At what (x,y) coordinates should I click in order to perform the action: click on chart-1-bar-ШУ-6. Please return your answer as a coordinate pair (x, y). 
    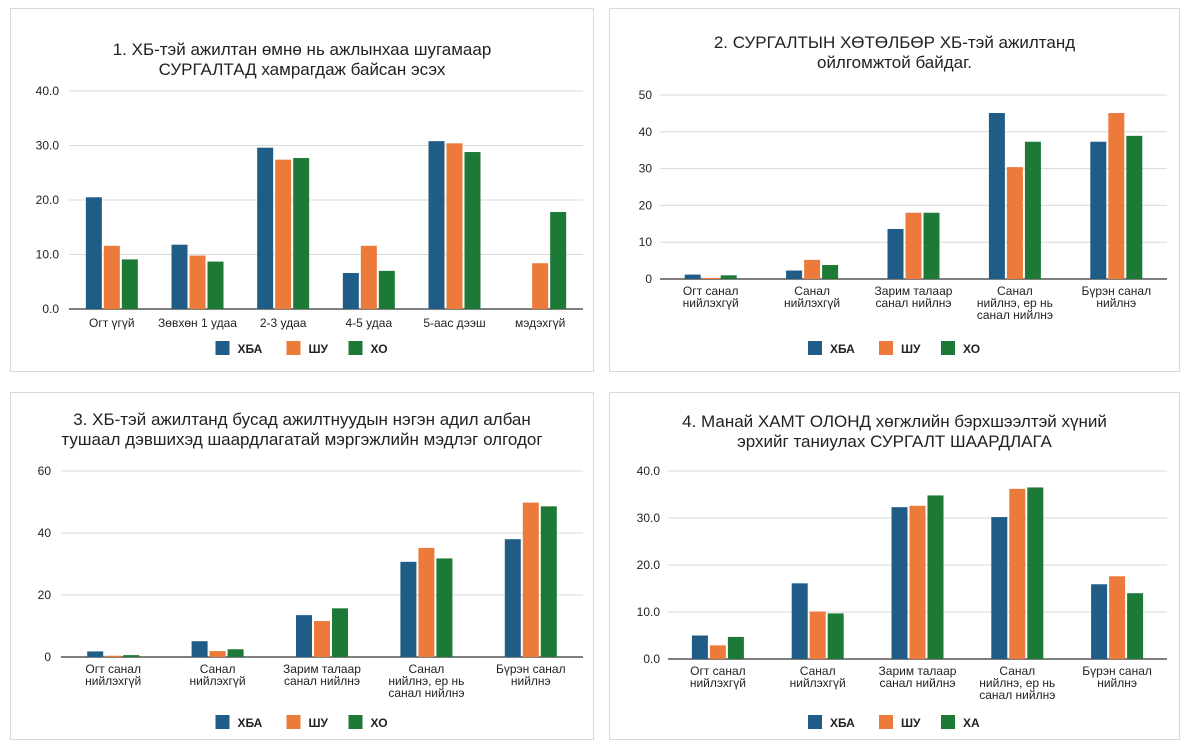
    Looking at the image, I should click on (540, 286).